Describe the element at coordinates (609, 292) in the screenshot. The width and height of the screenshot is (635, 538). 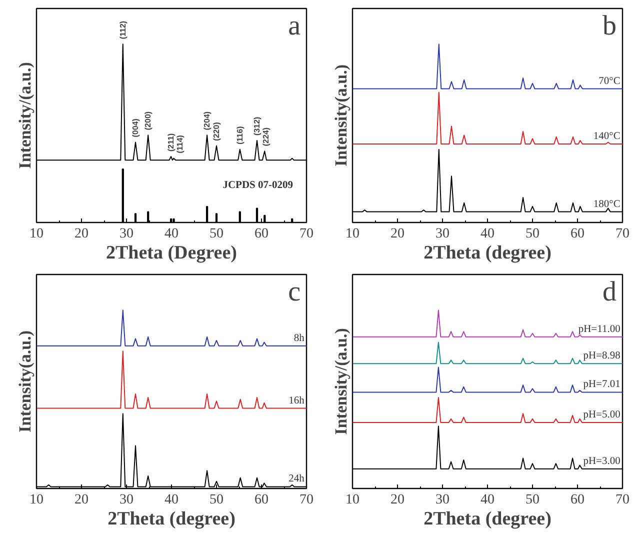
I see `text: d` at that location.